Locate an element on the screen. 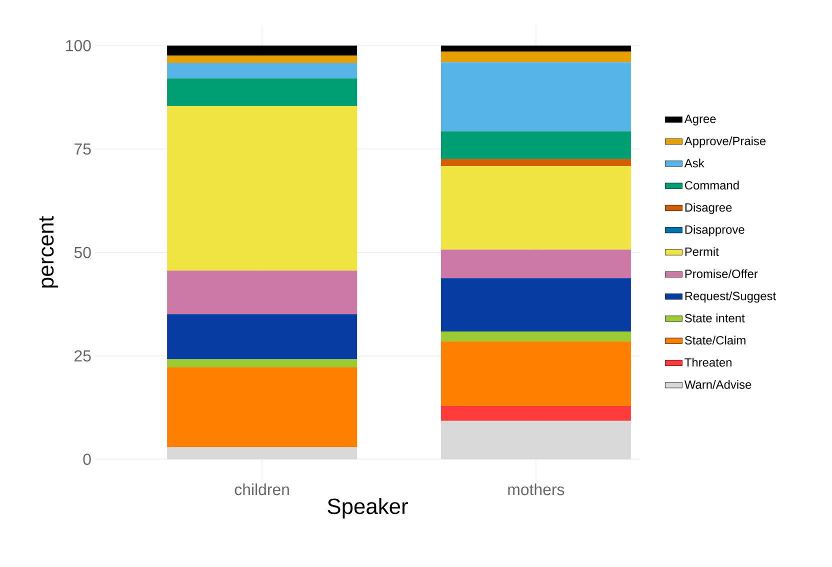  x-axis-title: Speaker is located at coordinates (368, 508).